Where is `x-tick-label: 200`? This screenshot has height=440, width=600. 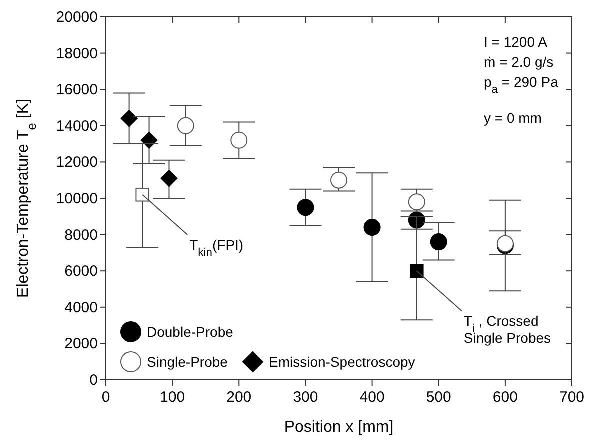 x-tick-label: 200 is located at coordinates (239, 397).